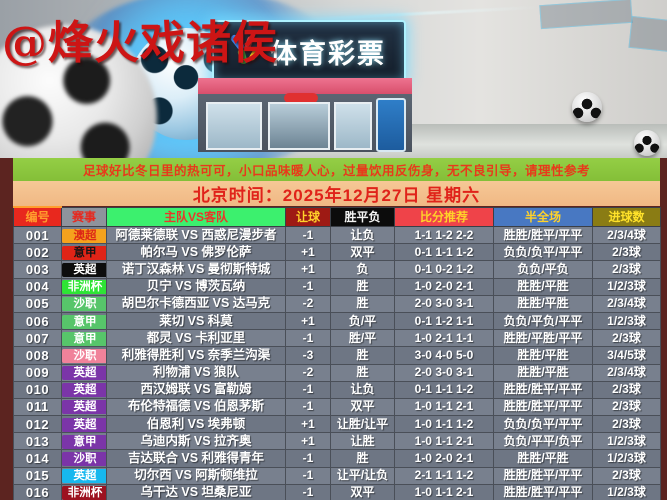 This screenshot has height=500, width=667. Describe the element at coordinates (196, 458) in the screenshot. I see `teams-cell: 吉达联合 VS 利雅得青年` at that location.